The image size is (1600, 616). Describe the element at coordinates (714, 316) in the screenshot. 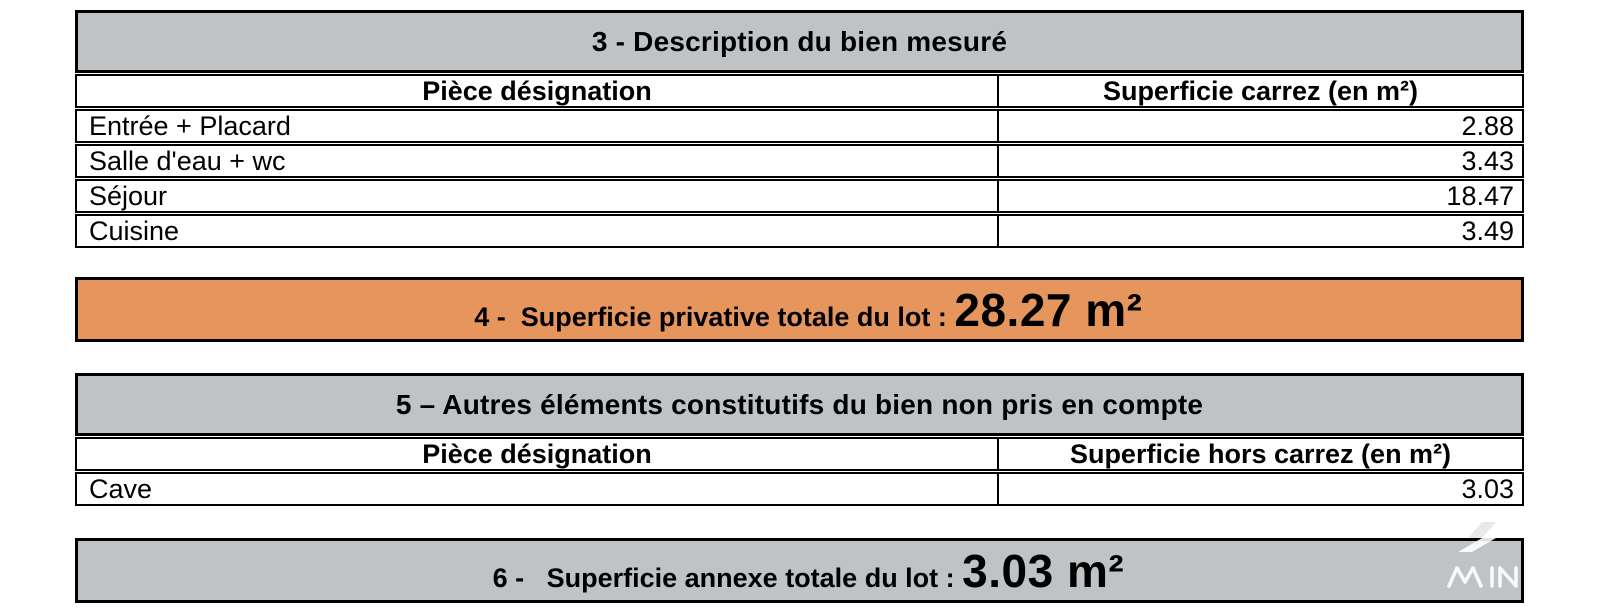

I see `section4-label: 4 - Superficie privative totale du lot :` at that location.